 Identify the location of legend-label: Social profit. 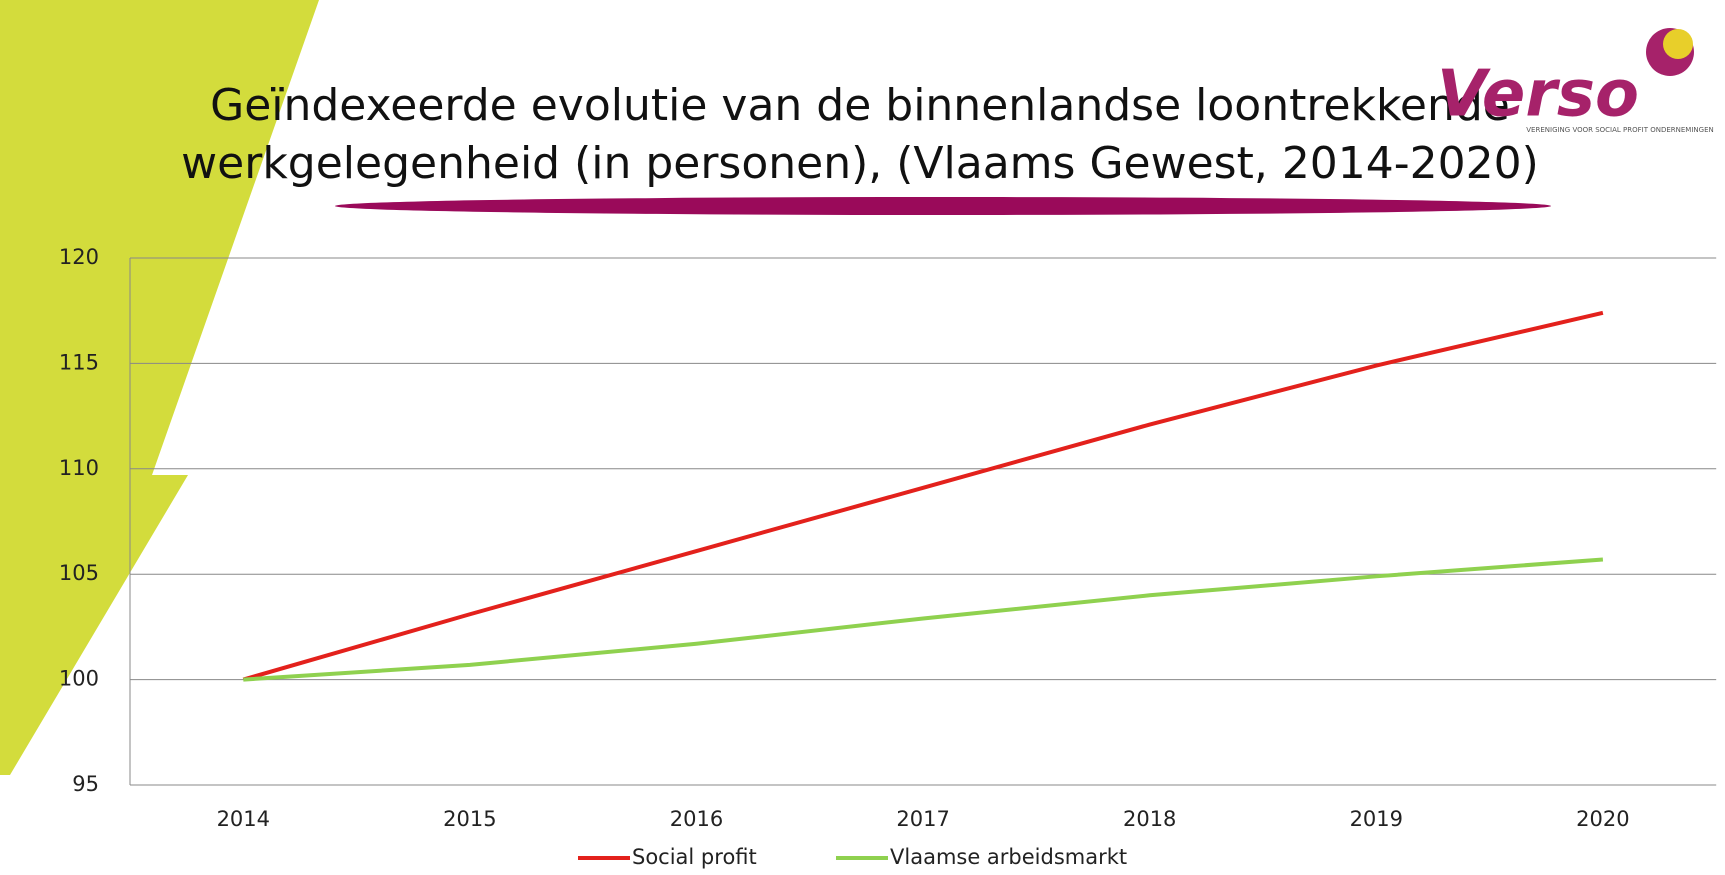
(694, 857).